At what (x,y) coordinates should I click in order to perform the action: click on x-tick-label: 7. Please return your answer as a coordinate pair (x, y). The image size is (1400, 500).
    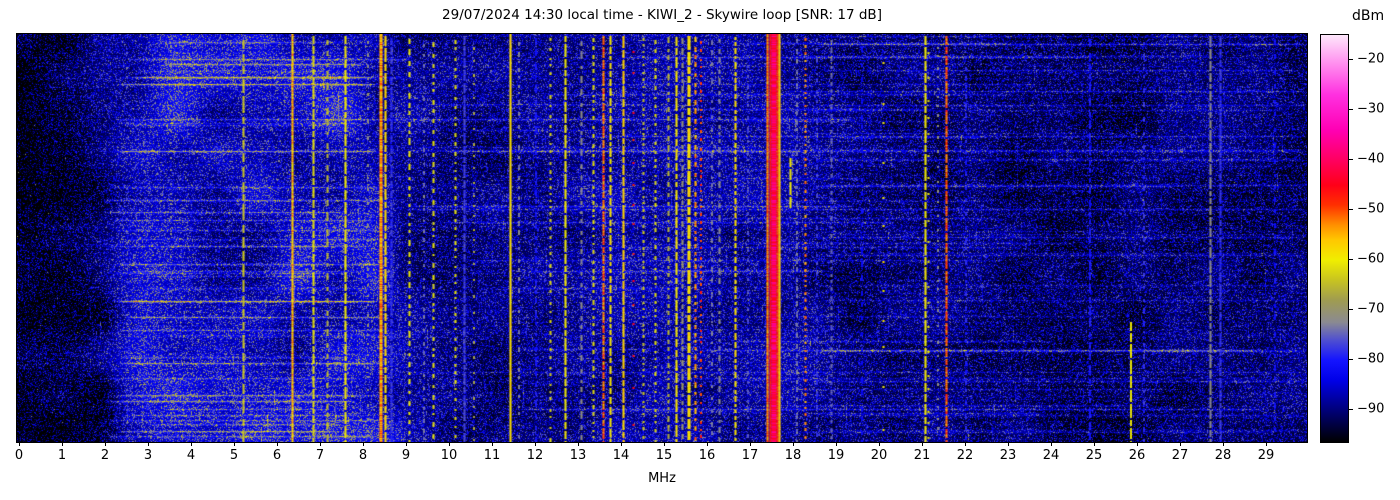
    Looking at the image, I should click on (320, 455).